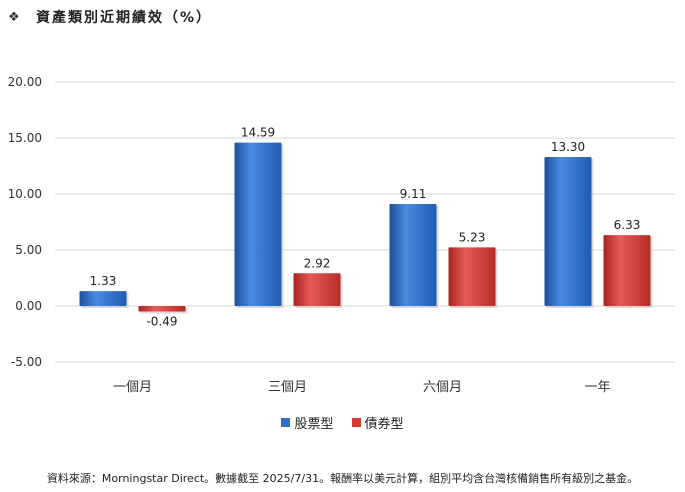 The height and width of the screenshot is (492, 685). What do you see at coordinates (317, 263) in the screenshot?
I see `data-label: 2.92` at bounding box center [317, 263].